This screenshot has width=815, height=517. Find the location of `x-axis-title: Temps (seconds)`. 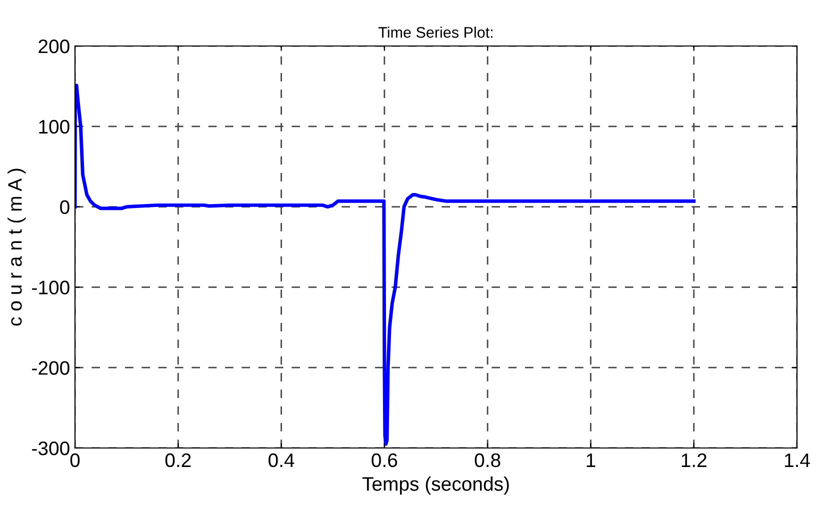

x-axis-title: Temps (seconds) is located at coordinates (435, 485).